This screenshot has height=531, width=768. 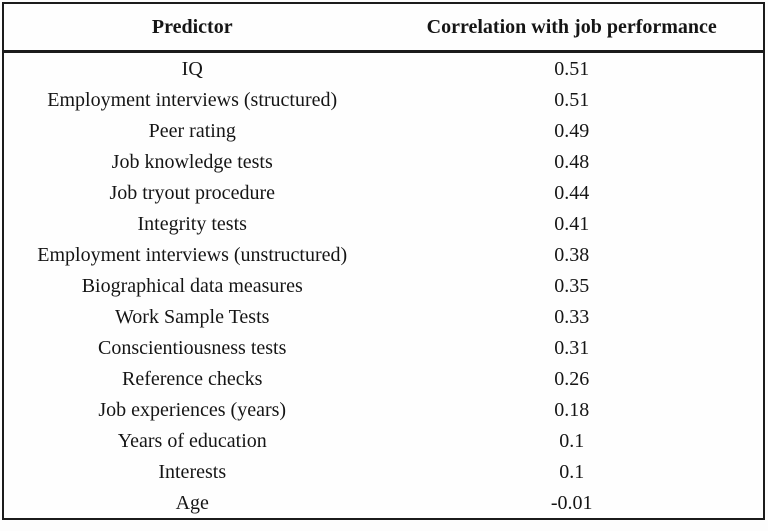 What do you see at coordinates (571, 502) in the screenshot?
I see `correlation-cell: -0.01` at bounding box center [571, 502].